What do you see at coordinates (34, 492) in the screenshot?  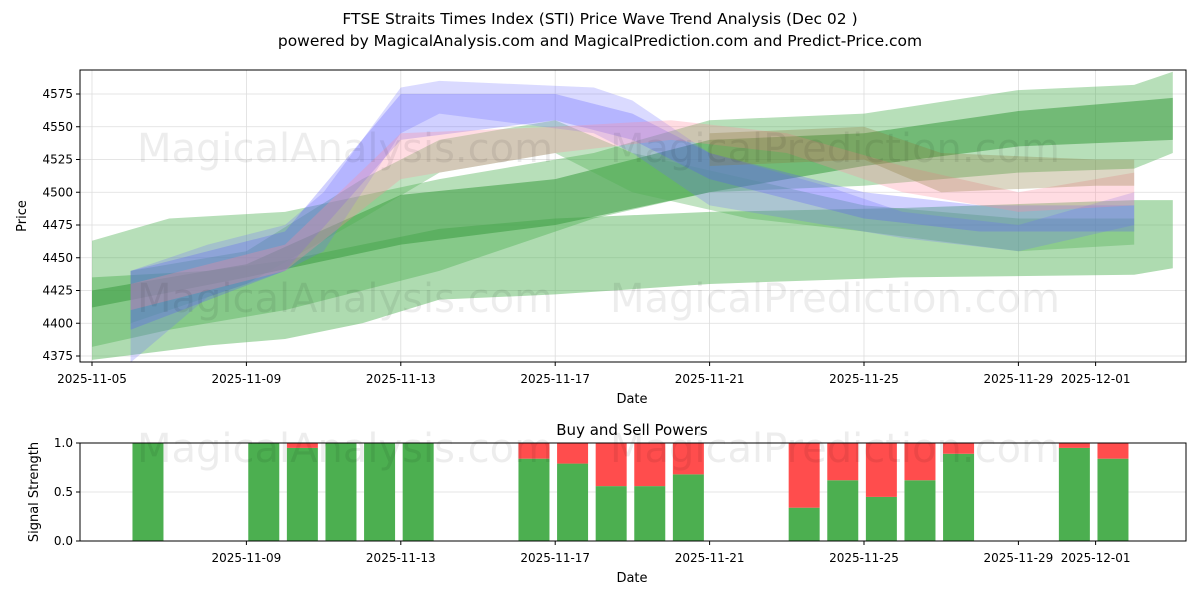 I see `bottom-y-label: Signal Strength` at bounding box center [34, 492].